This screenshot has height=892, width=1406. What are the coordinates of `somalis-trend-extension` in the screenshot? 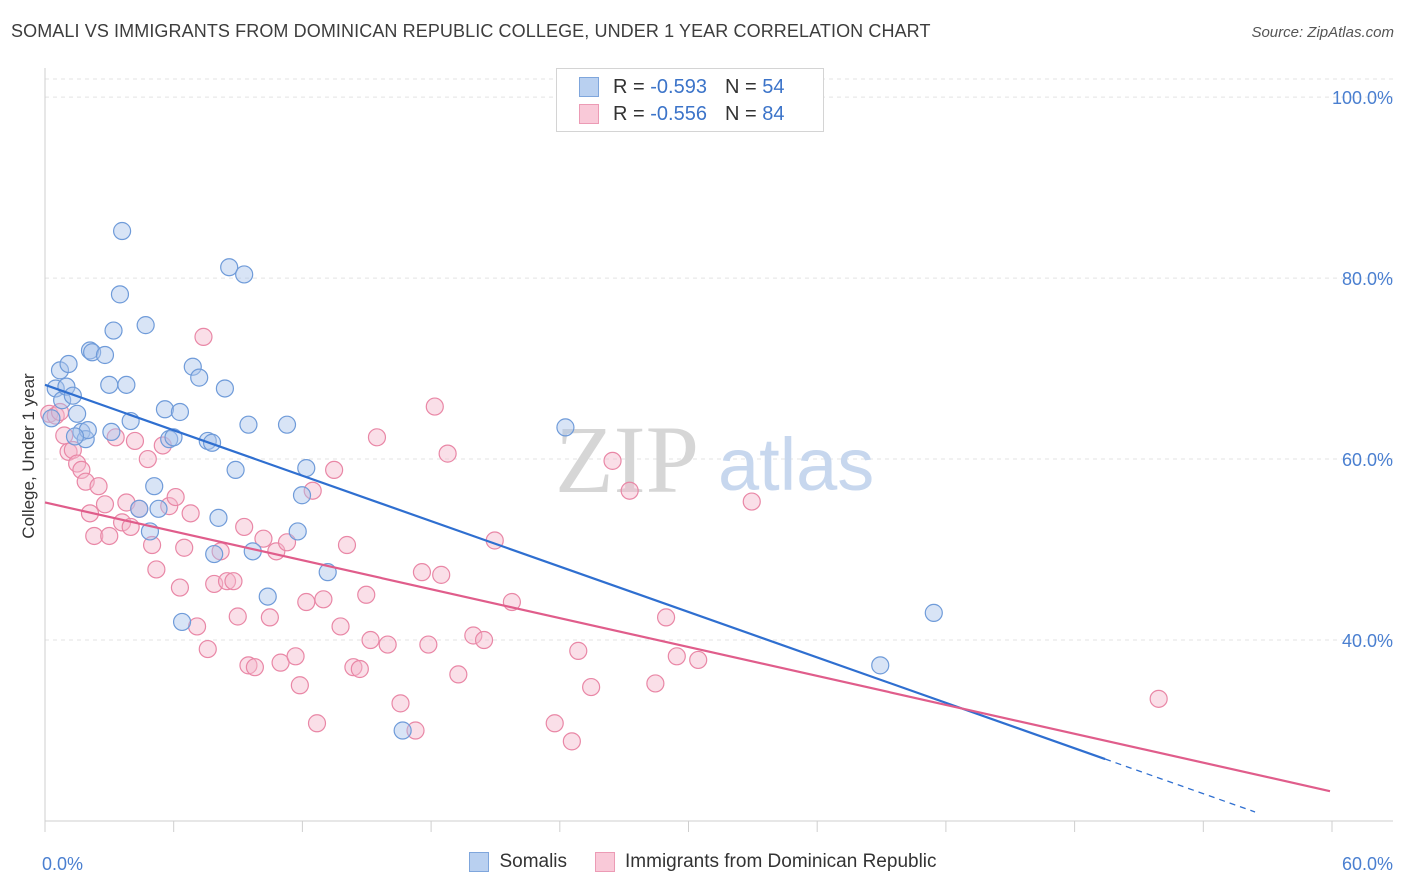 It's located at (1180, 785).